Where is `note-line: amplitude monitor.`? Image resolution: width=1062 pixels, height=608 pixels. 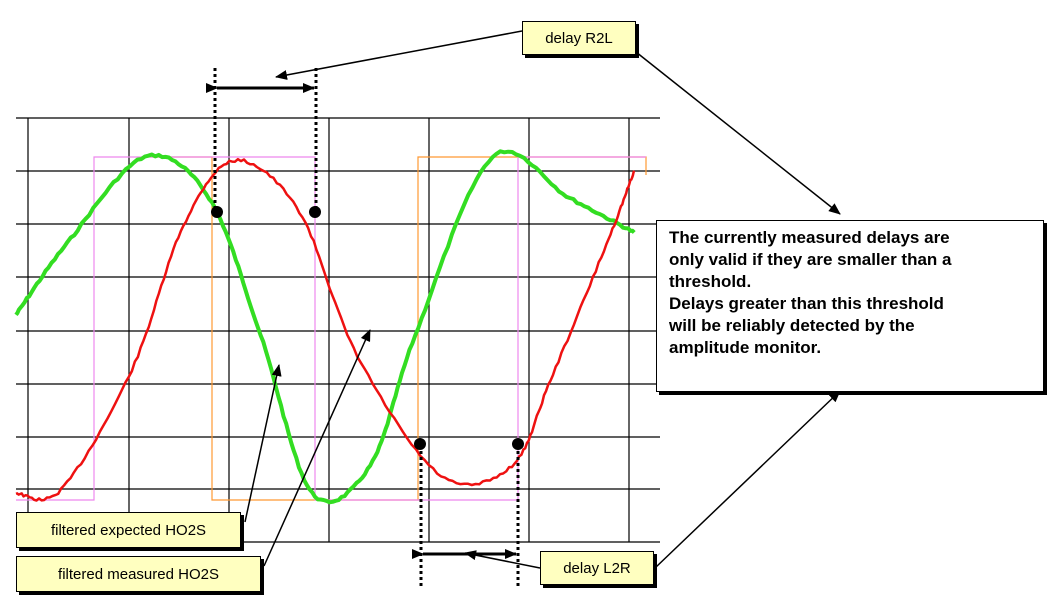
note-line: amplitude monitor. is located at coordinates (745, 347).